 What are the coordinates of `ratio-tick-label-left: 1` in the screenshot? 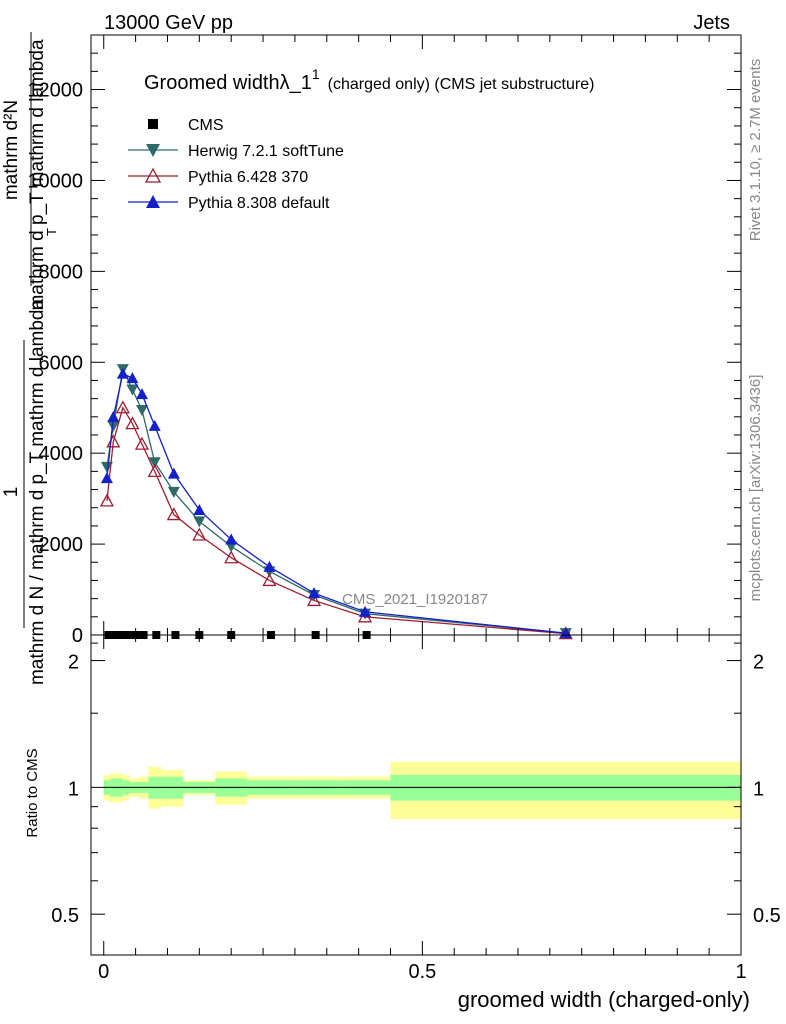 It's located at (73, 789).